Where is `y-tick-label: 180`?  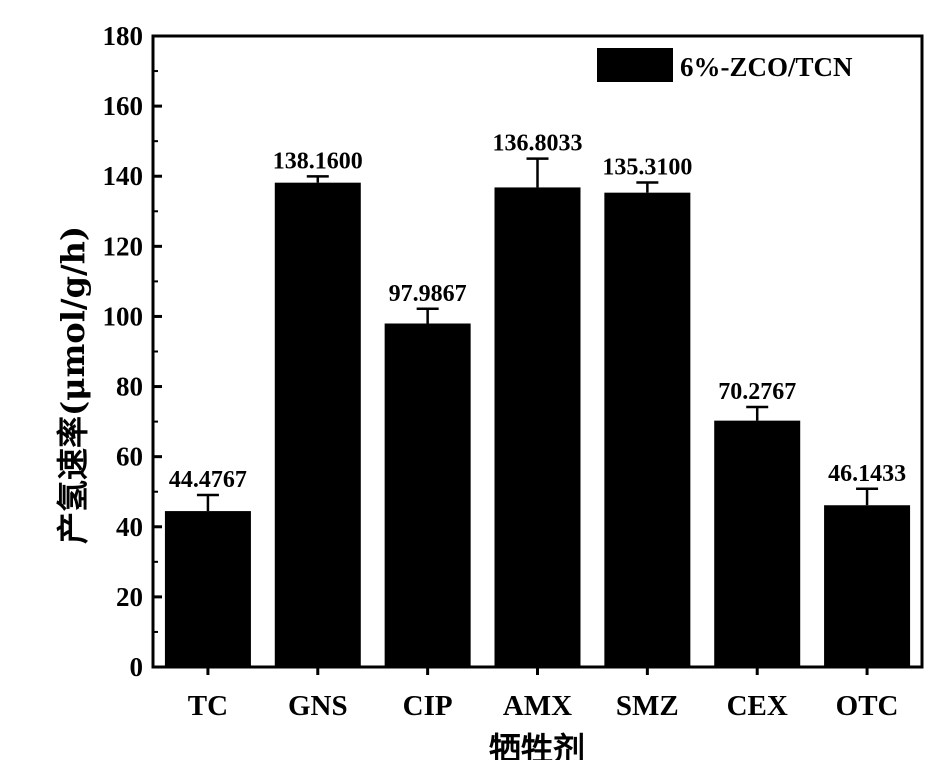 y-tick-label: 180 is located at coordinates (123, 36).